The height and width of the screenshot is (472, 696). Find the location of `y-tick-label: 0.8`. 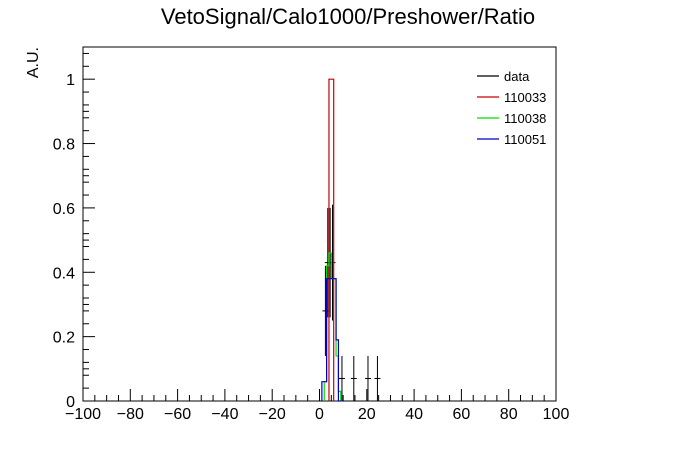

y-tick-label: 0.8 is located at coordinates (64, 145).